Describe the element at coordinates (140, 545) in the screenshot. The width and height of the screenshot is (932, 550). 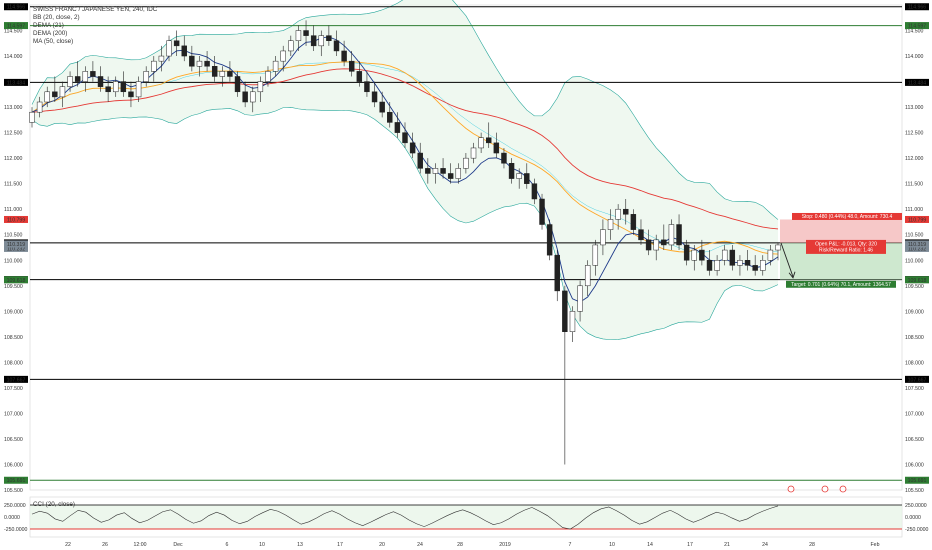
I see `x-tick-label: 12:00` at that location.